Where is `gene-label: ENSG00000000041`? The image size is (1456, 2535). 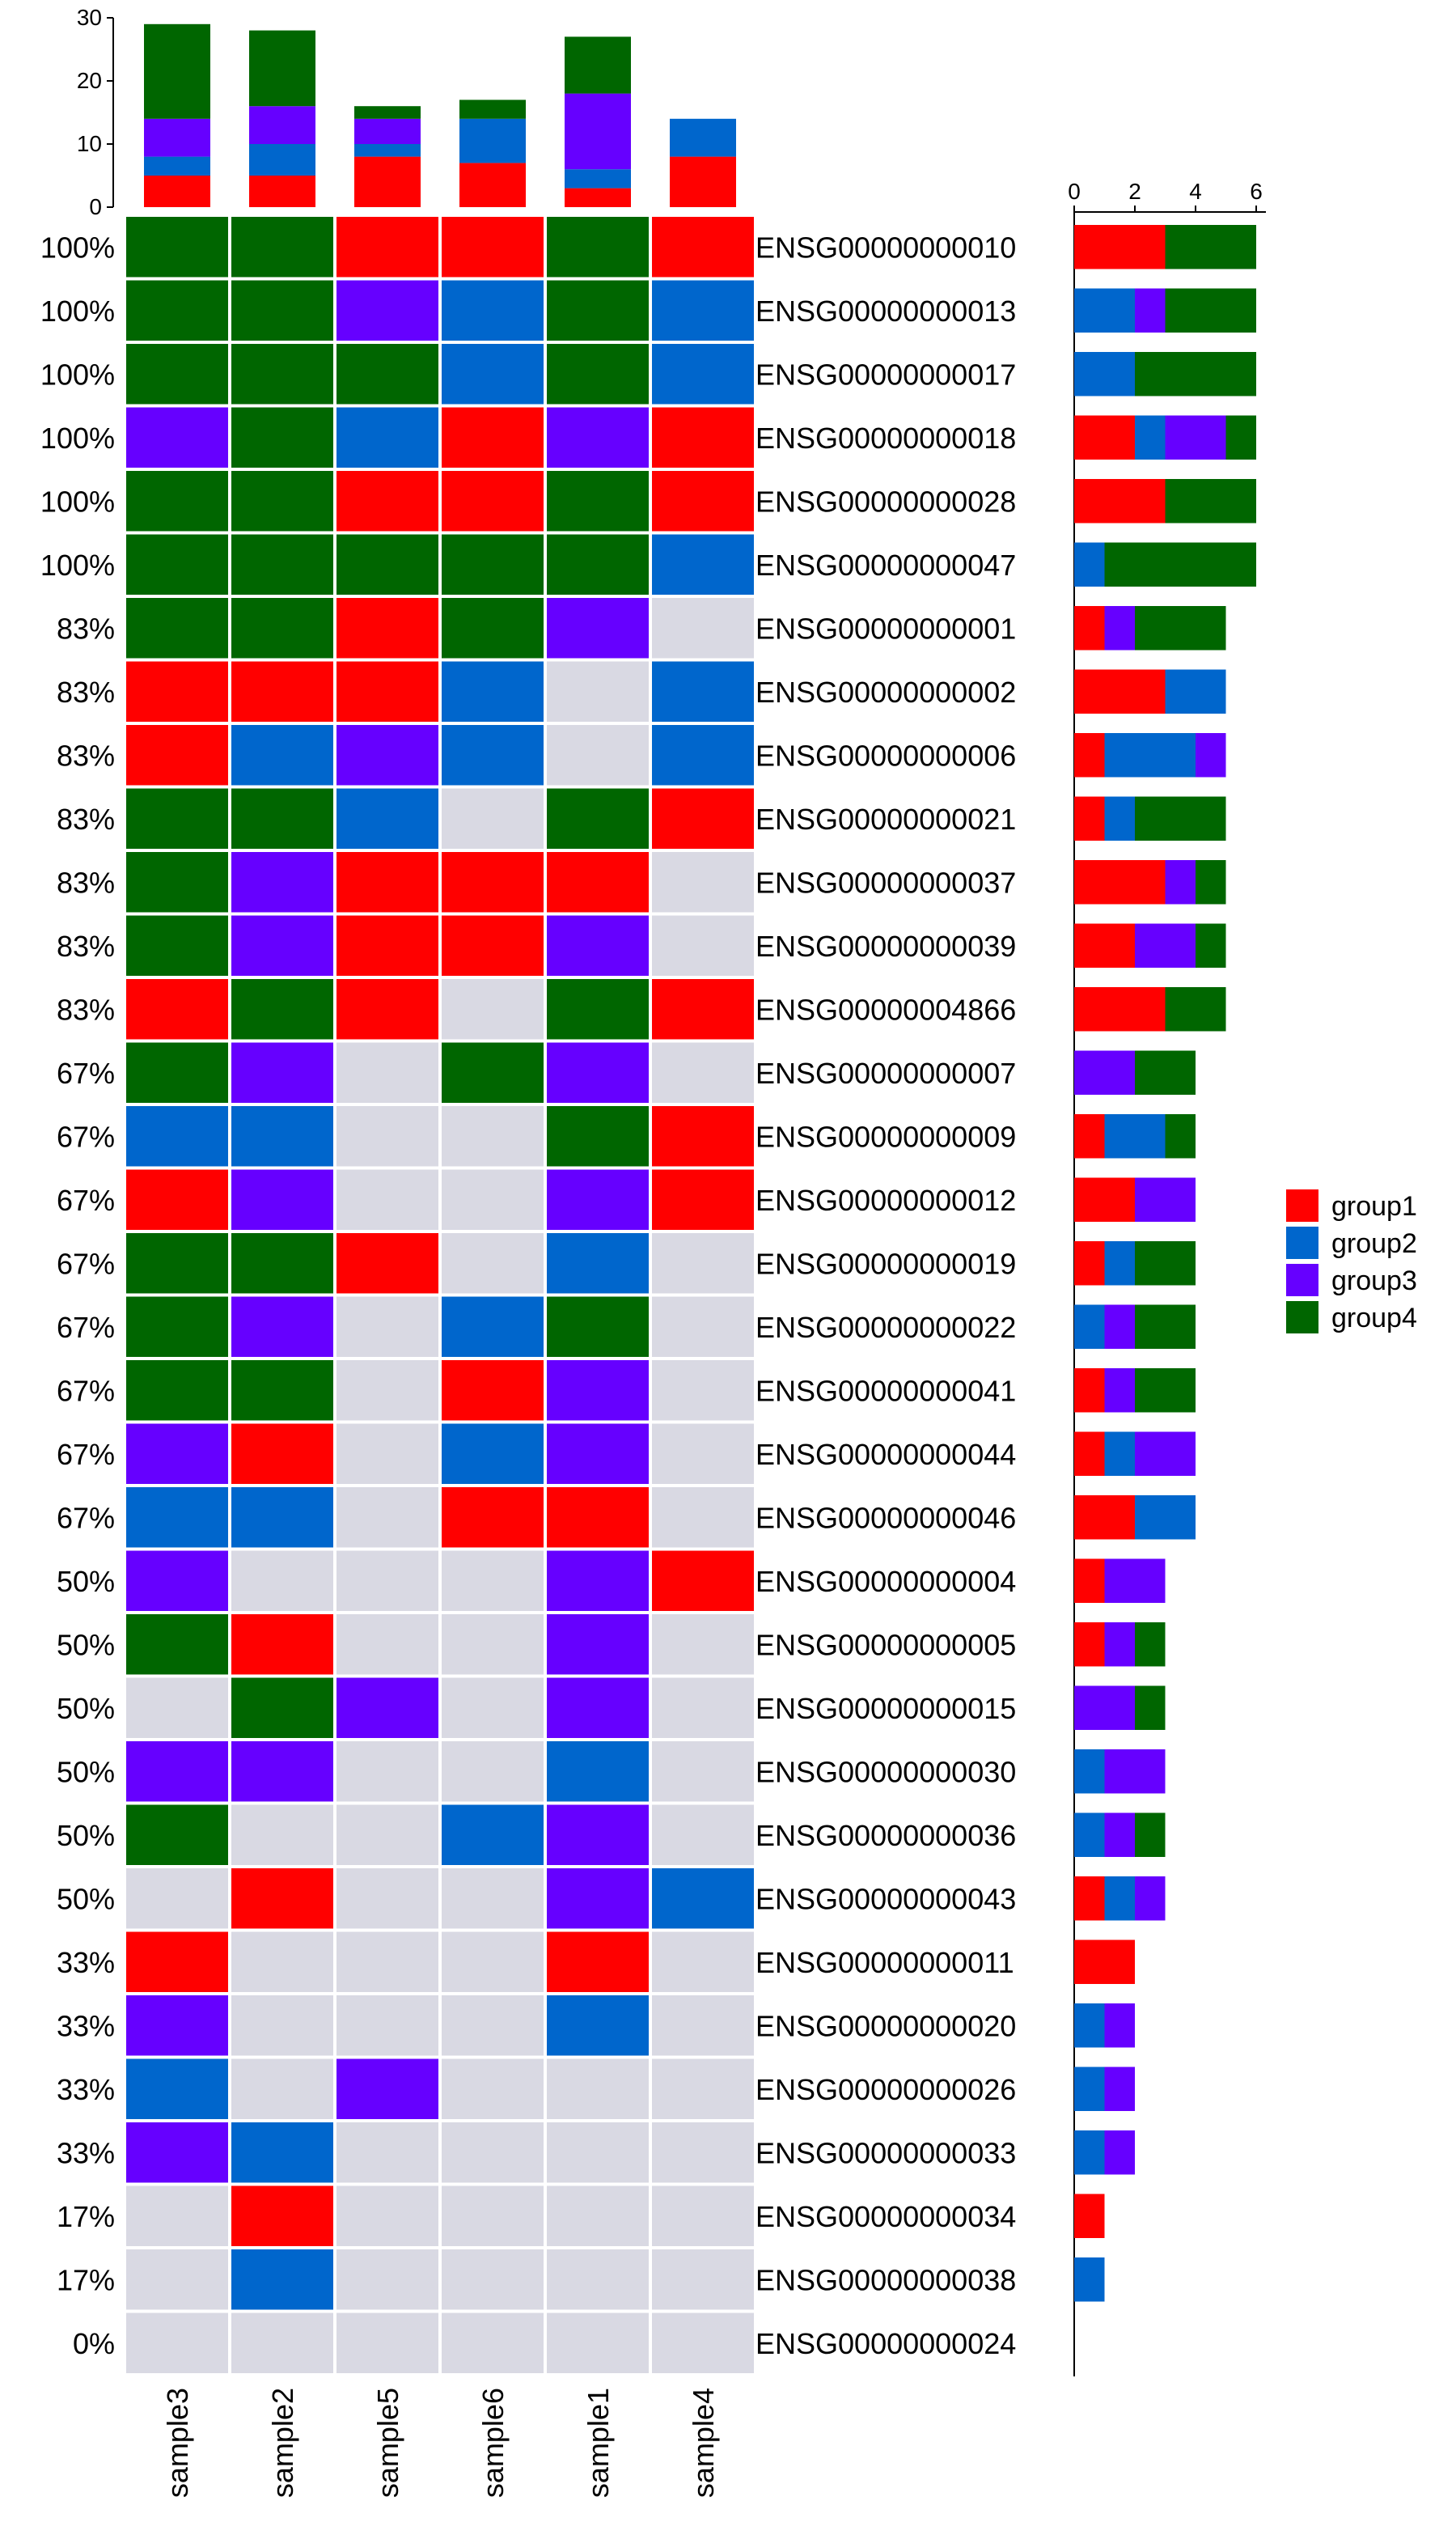 gene-label: ENSG00000000041 is located at coordinates (886, 1390).